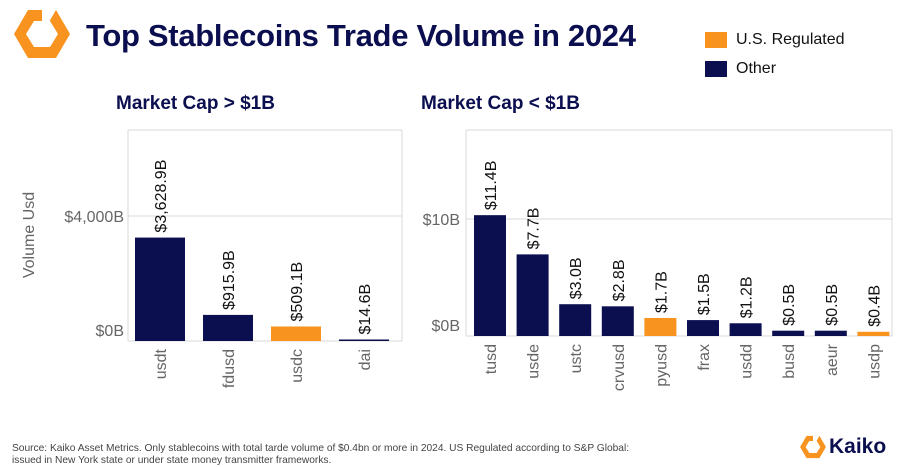 The height and width of the screenshot is (467, 906). Describe the element at coordinates (873, 333) in the screenshot. I see `bar-usdp` at that location.